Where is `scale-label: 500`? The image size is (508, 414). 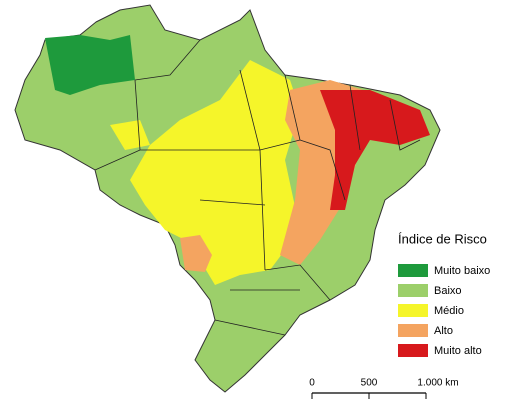
scale-label: 500 is located at coordinates (369, 383).